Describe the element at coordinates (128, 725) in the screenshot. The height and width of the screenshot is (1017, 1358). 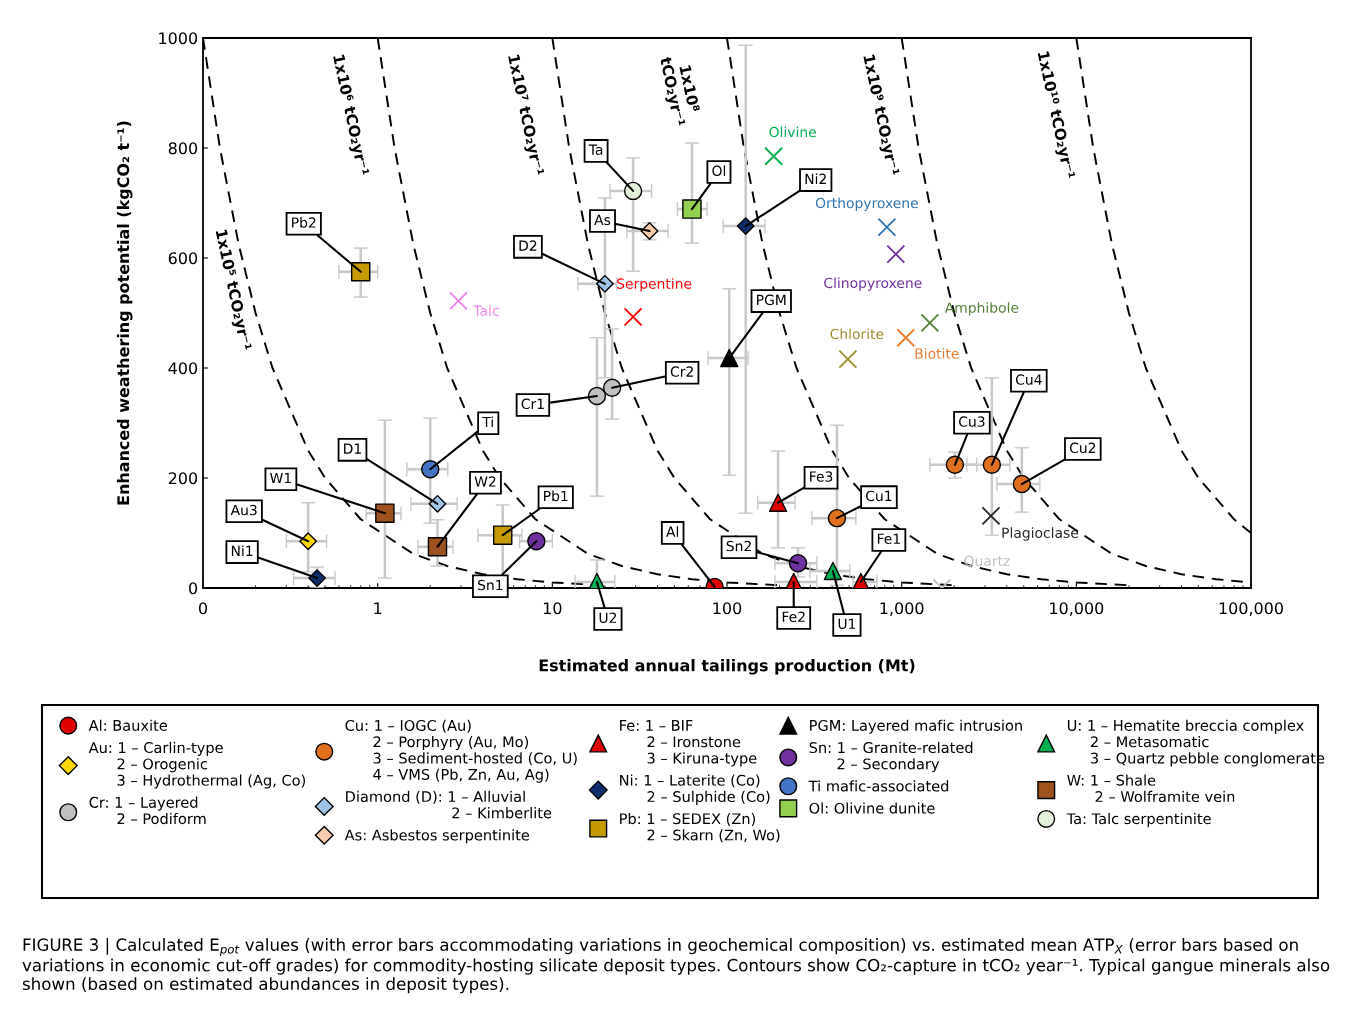
I see `legend-label: Al: Bauxite` at that location.